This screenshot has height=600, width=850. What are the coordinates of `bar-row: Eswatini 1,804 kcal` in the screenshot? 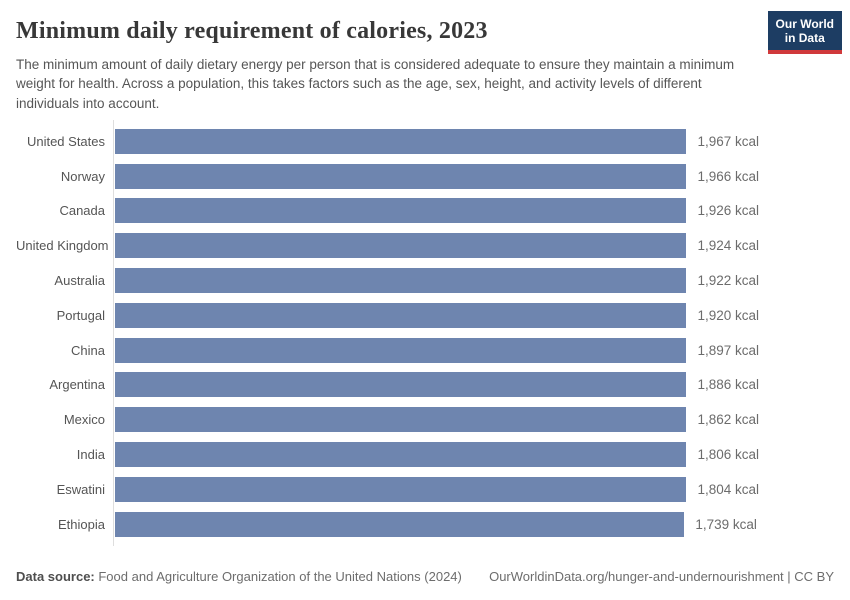 It's located at (425, 489).